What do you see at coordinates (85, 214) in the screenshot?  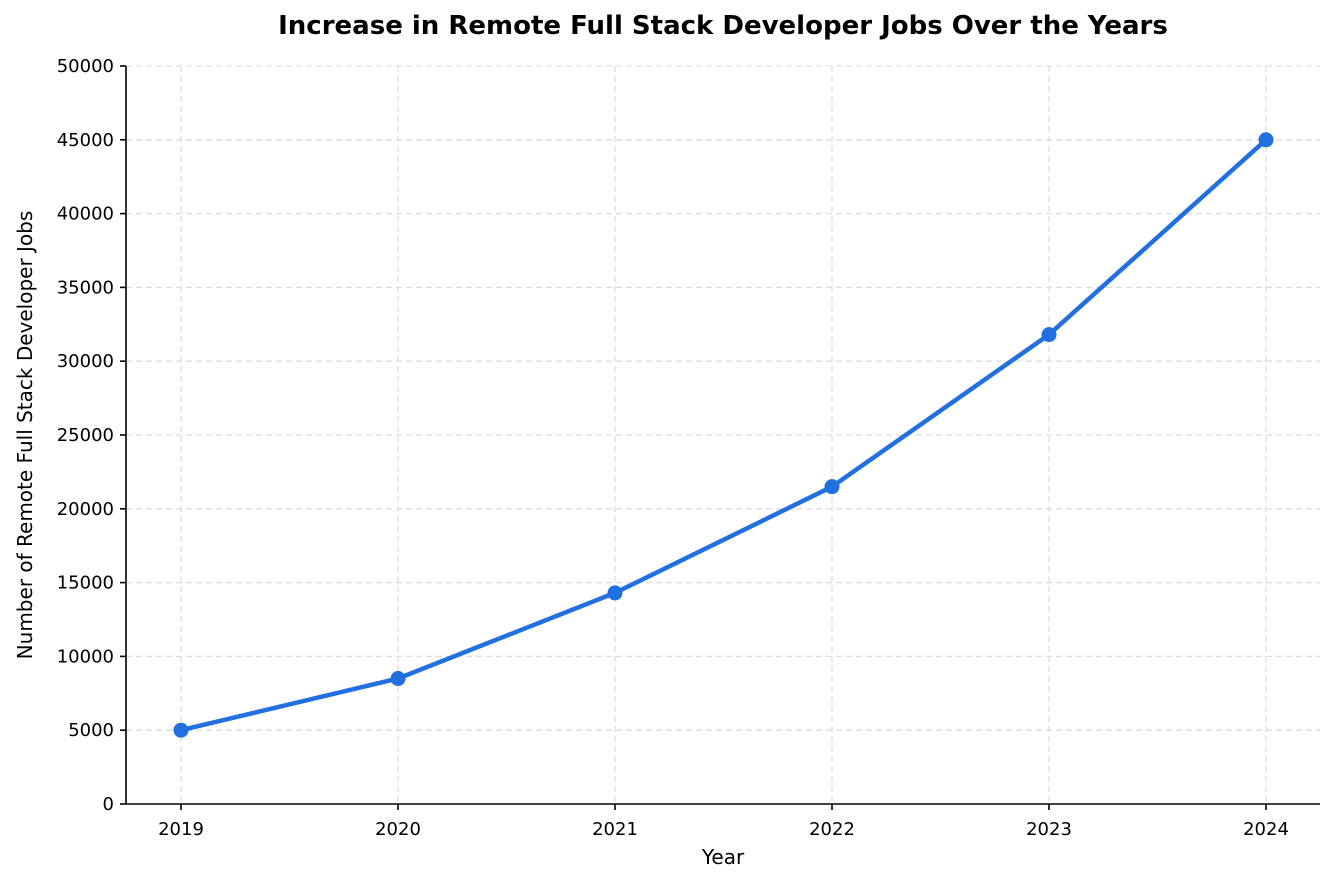 I see `y-tick-label: 40000` at bounding box center [85, 214].